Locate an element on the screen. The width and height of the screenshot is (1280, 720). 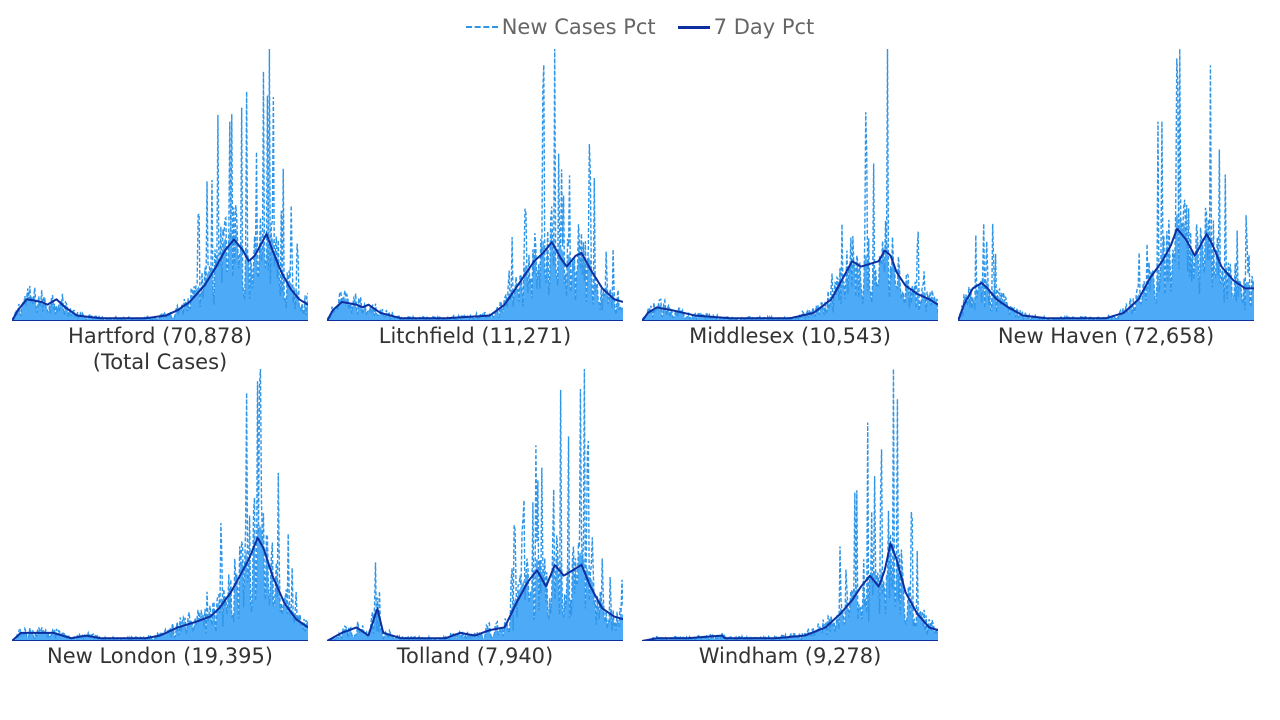
county-label: New London (19,395) is located at coordinates (160, 656).